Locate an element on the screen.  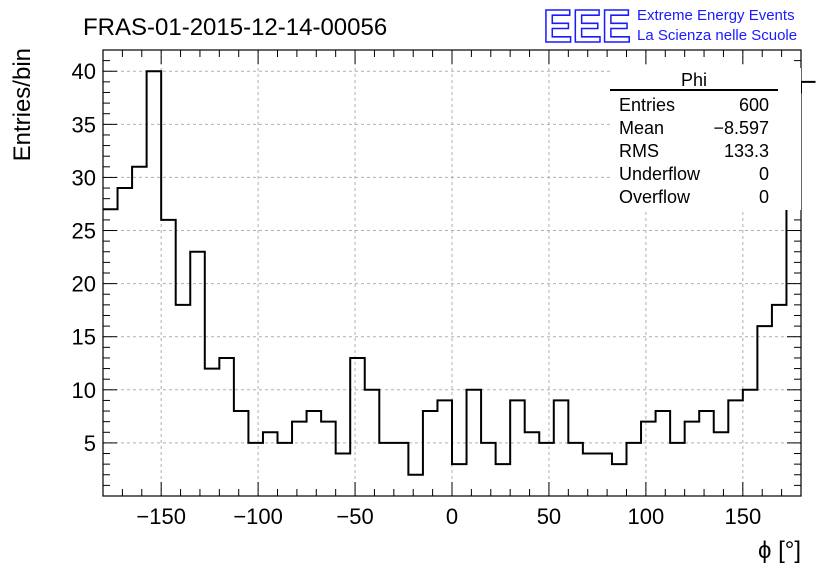
stats-title: Phi is located at coordinates (694, 80).